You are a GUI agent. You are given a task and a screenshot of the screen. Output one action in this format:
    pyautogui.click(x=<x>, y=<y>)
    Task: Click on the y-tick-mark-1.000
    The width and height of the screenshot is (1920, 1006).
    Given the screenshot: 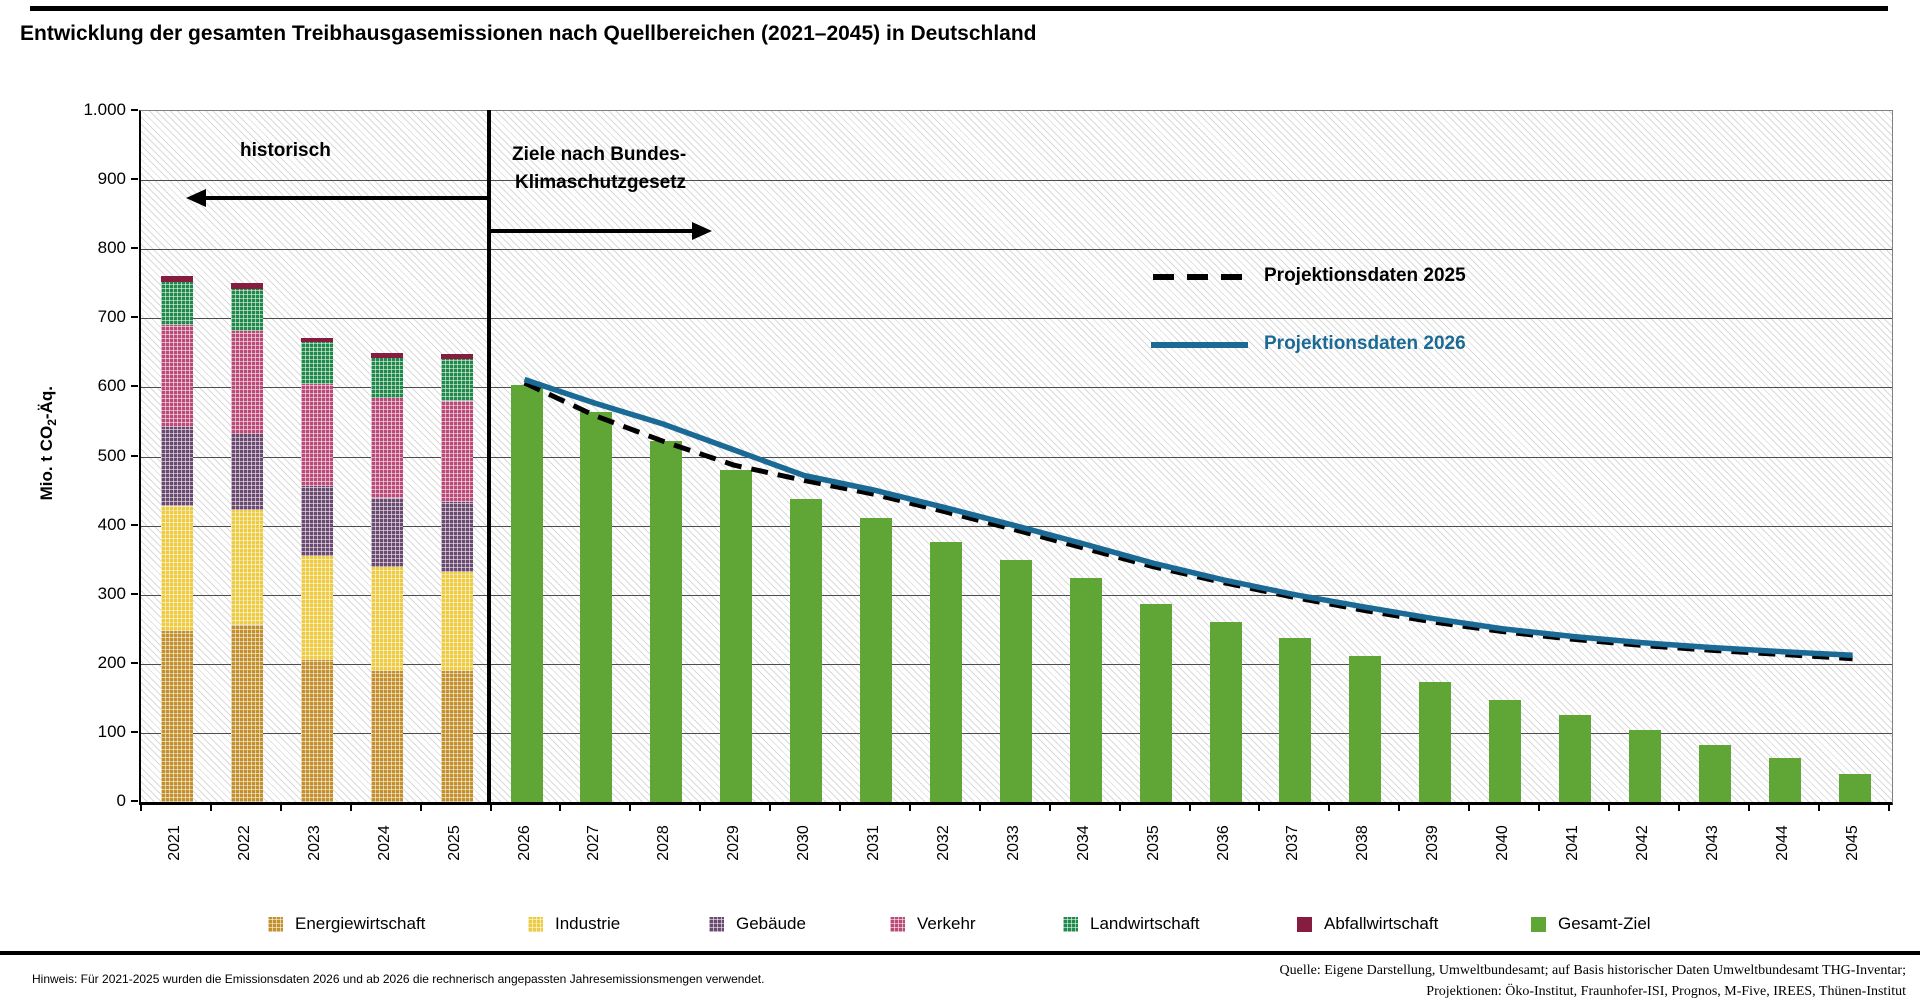 What is the action you would take?
    pyautogui.click(x=134, y=110)
    